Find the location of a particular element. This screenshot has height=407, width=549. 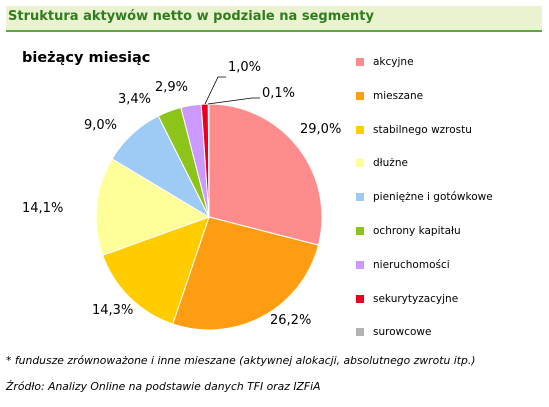

legend-item: sekurytyzacyjne is located at coordinates (407, 299).